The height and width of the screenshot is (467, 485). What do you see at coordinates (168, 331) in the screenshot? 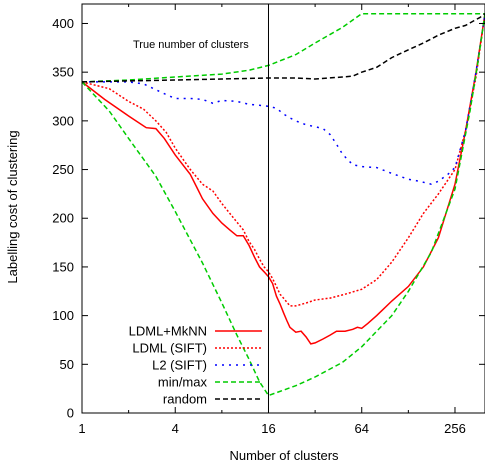
I see `legend-label-ldml-mknn: LDML+MkNN` at bounding box center [168, 331].